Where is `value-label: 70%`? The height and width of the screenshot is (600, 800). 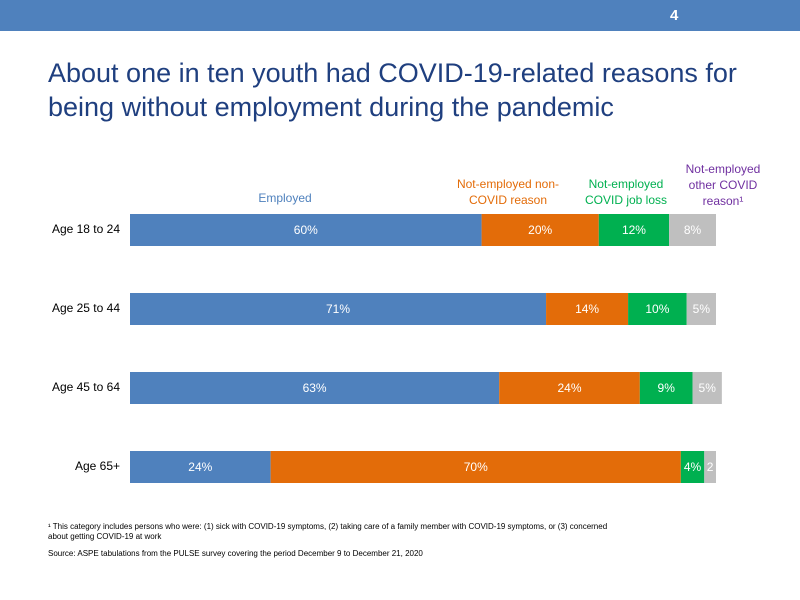
value-label: 70% is located at coordinates (476, 467).